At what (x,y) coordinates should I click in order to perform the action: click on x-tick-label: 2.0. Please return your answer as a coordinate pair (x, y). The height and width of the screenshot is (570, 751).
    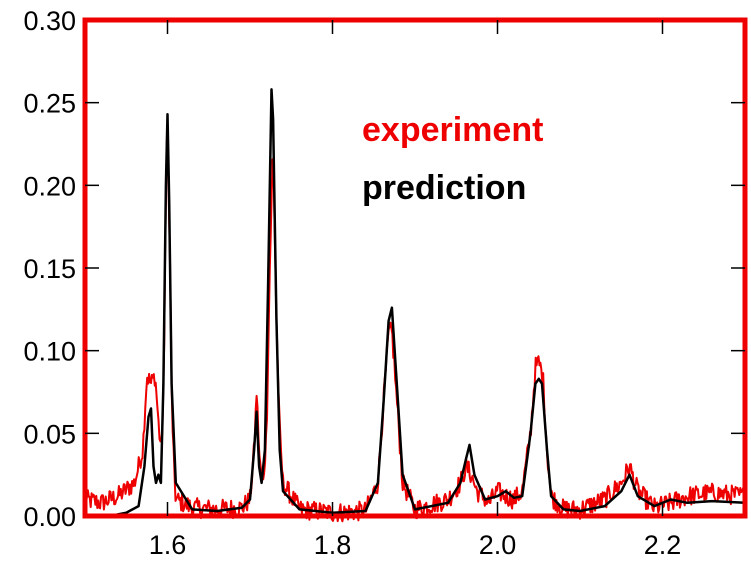
    Looking at the image, I should click on (498, 545).